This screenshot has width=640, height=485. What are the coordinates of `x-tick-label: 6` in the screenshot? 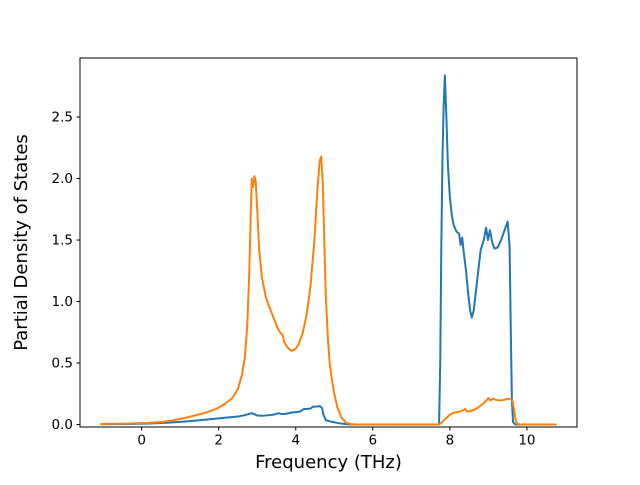 It's located at (373, 441).